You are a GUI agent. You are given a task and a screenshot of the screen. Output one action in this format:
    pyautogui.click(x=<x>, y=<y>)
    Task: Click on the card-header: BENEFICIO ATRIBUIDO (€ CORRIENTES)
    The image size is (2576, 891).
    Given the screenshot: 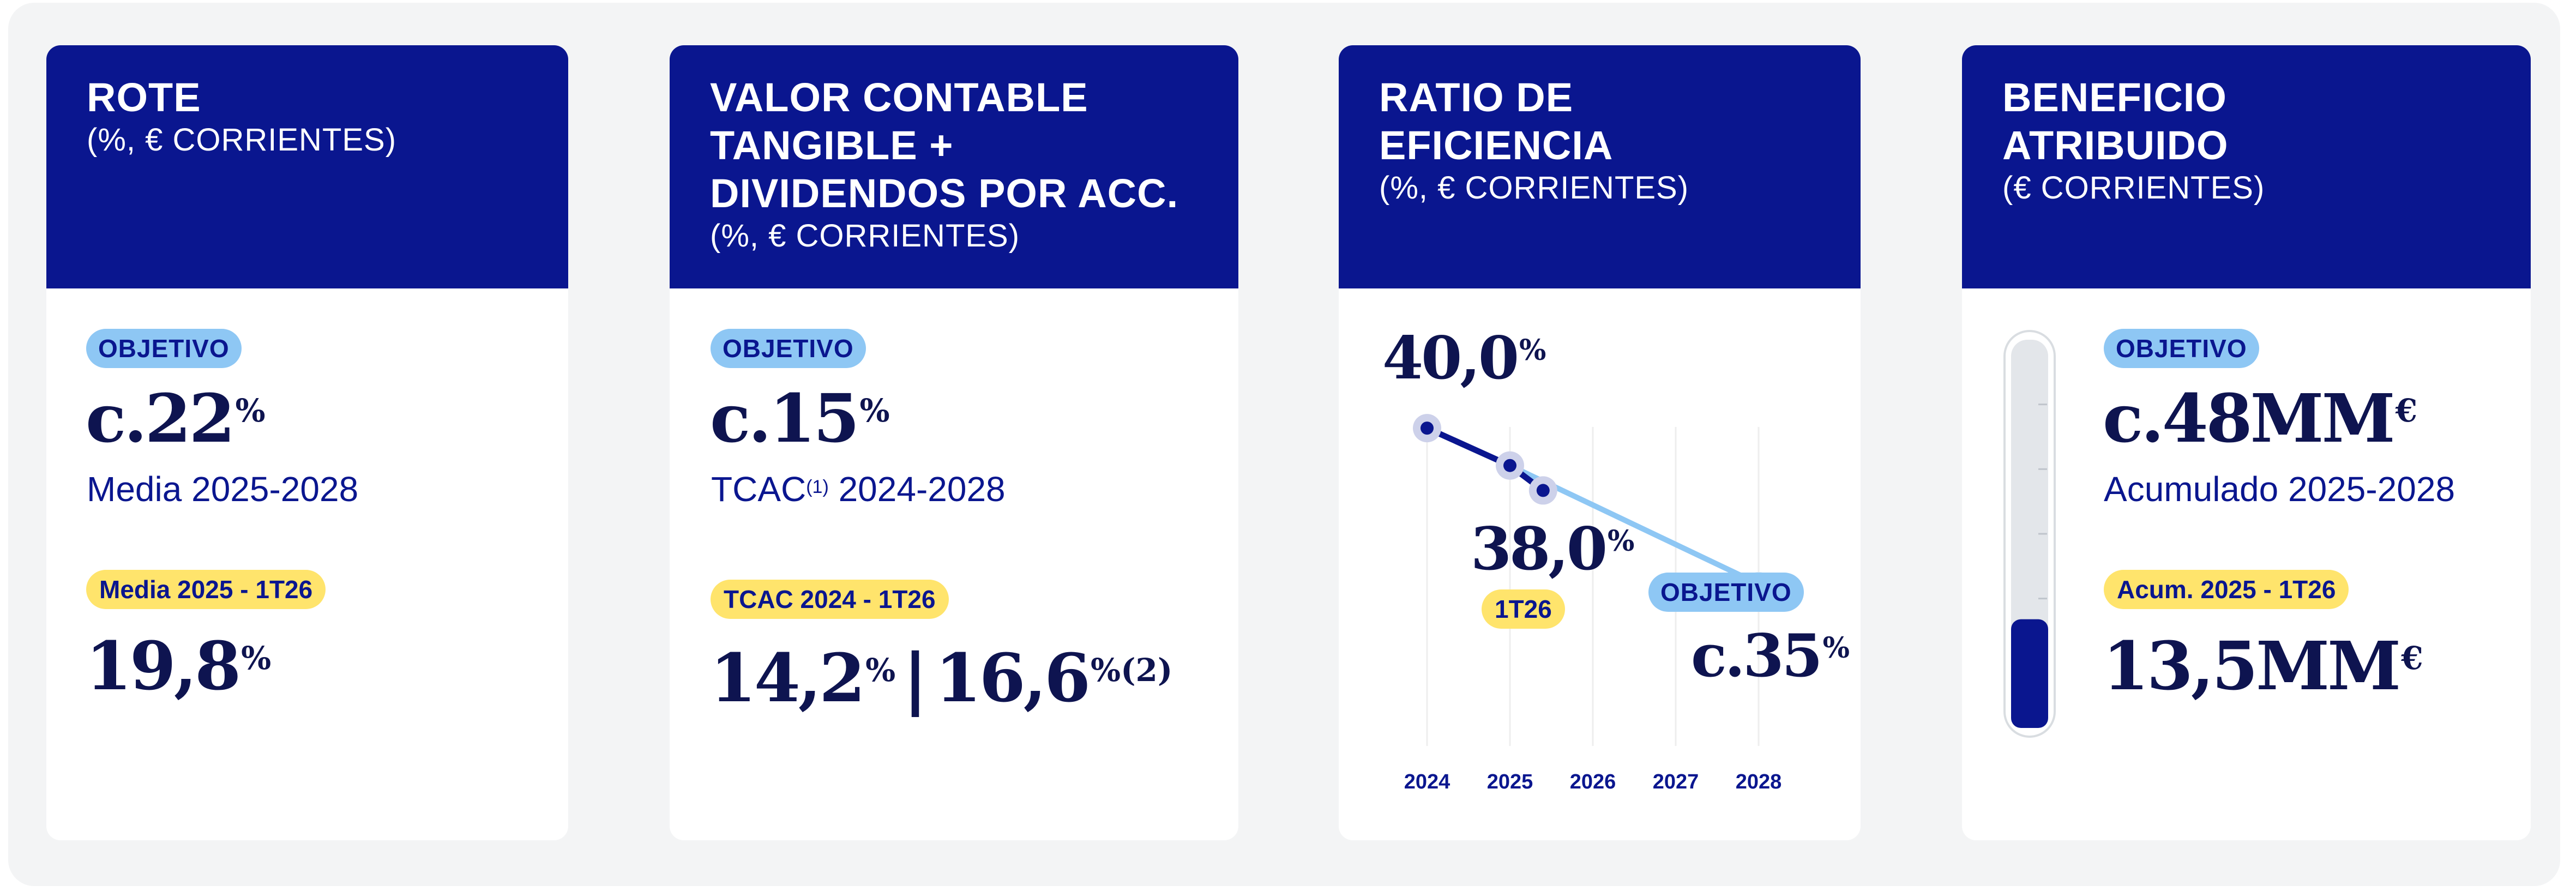 What is the action you would take?
    pyautogui.click(x=2246, y=166)
    